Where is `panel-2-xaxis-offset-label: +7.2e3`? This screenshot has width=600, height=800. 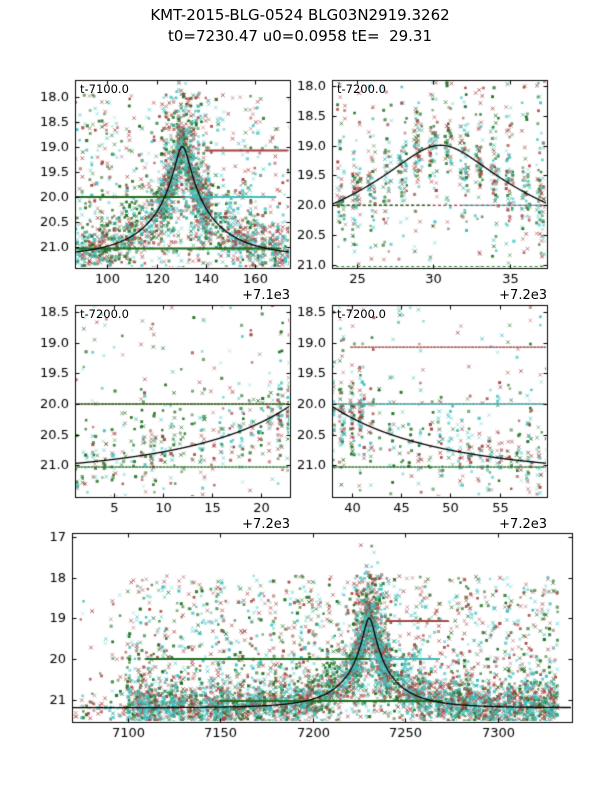
panel-2-xaxis-offset-label: +7.2e3 is located at coordinates (523, 295).